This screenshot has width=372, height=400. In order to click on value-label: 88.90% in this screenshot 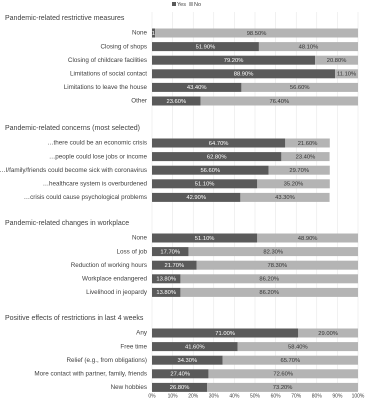, I will do `click(244, 75)`.